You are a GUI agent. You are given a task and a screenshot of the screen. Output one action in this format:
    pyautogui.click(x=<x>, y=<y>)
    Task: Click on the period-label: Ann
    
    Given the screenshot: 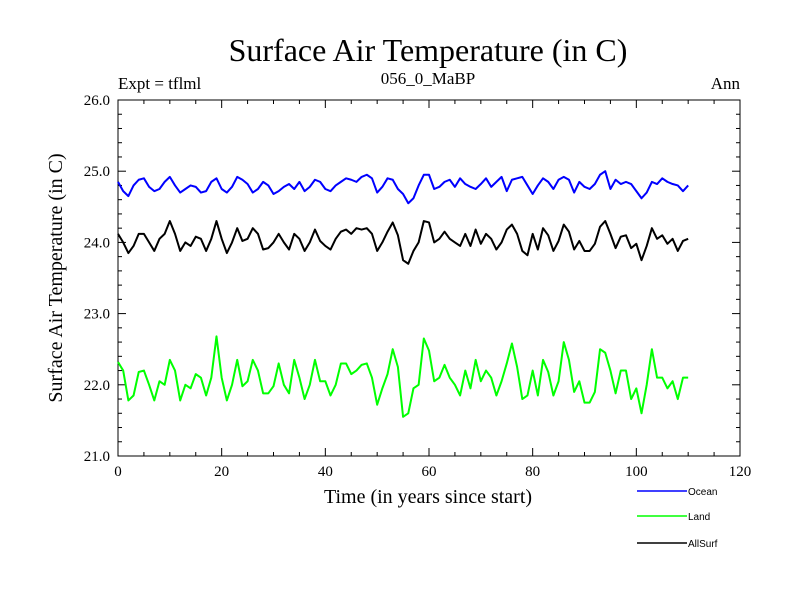 What is the action you would take?
    pyautogui.click(x=726, y=83)
    